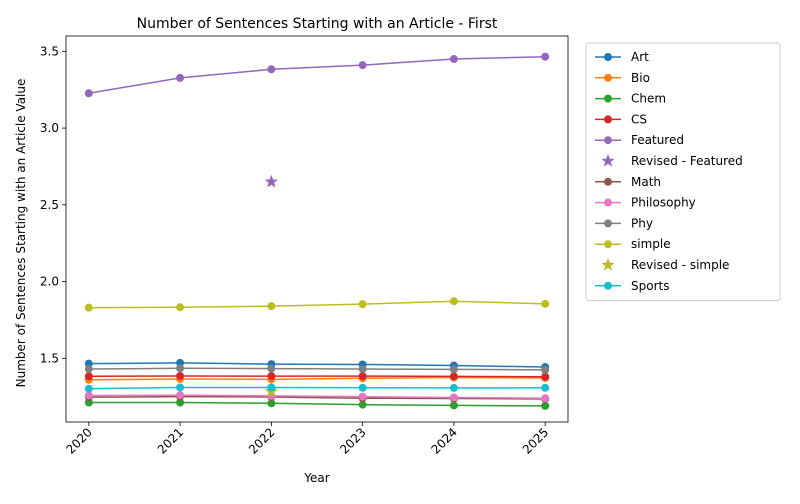 This screenshot has width=800, height=504. I want to click on legend-item-revised-featured: Revised - Featured, so click(672, 161).